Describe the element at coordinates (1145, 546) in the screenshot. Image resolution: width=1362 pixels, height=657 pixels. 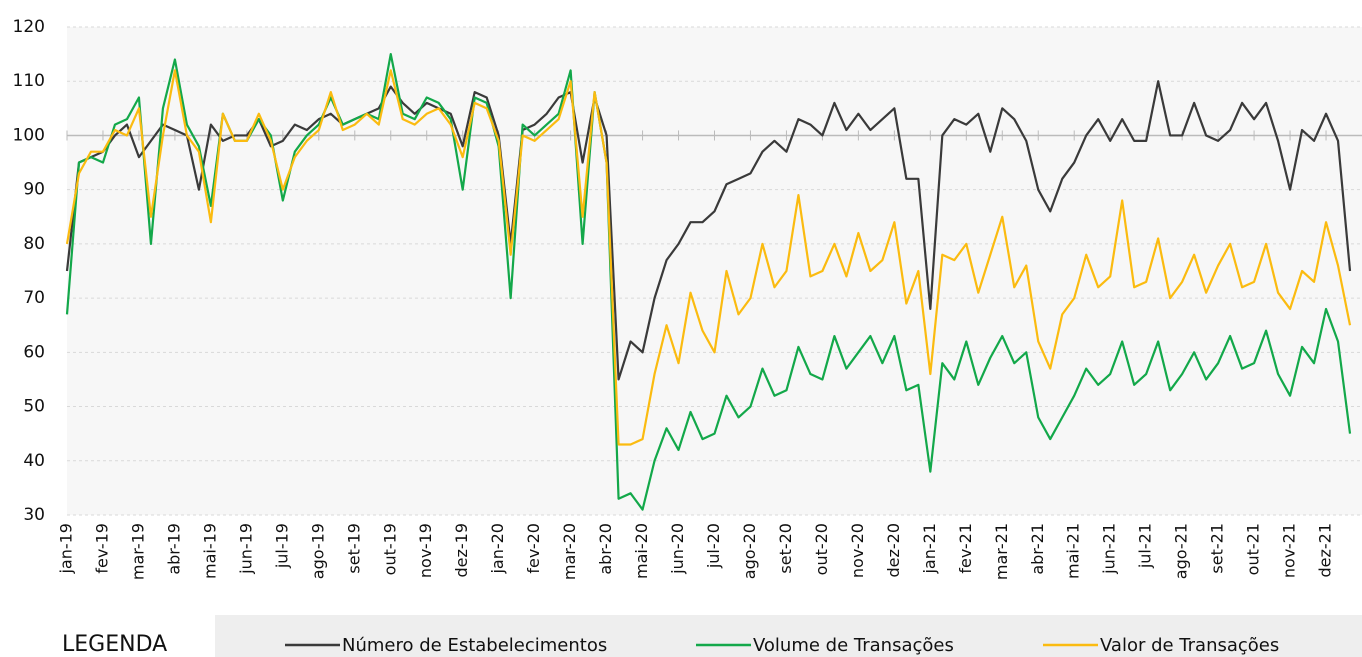
I see `x-tick-label: jul-21` at that location.